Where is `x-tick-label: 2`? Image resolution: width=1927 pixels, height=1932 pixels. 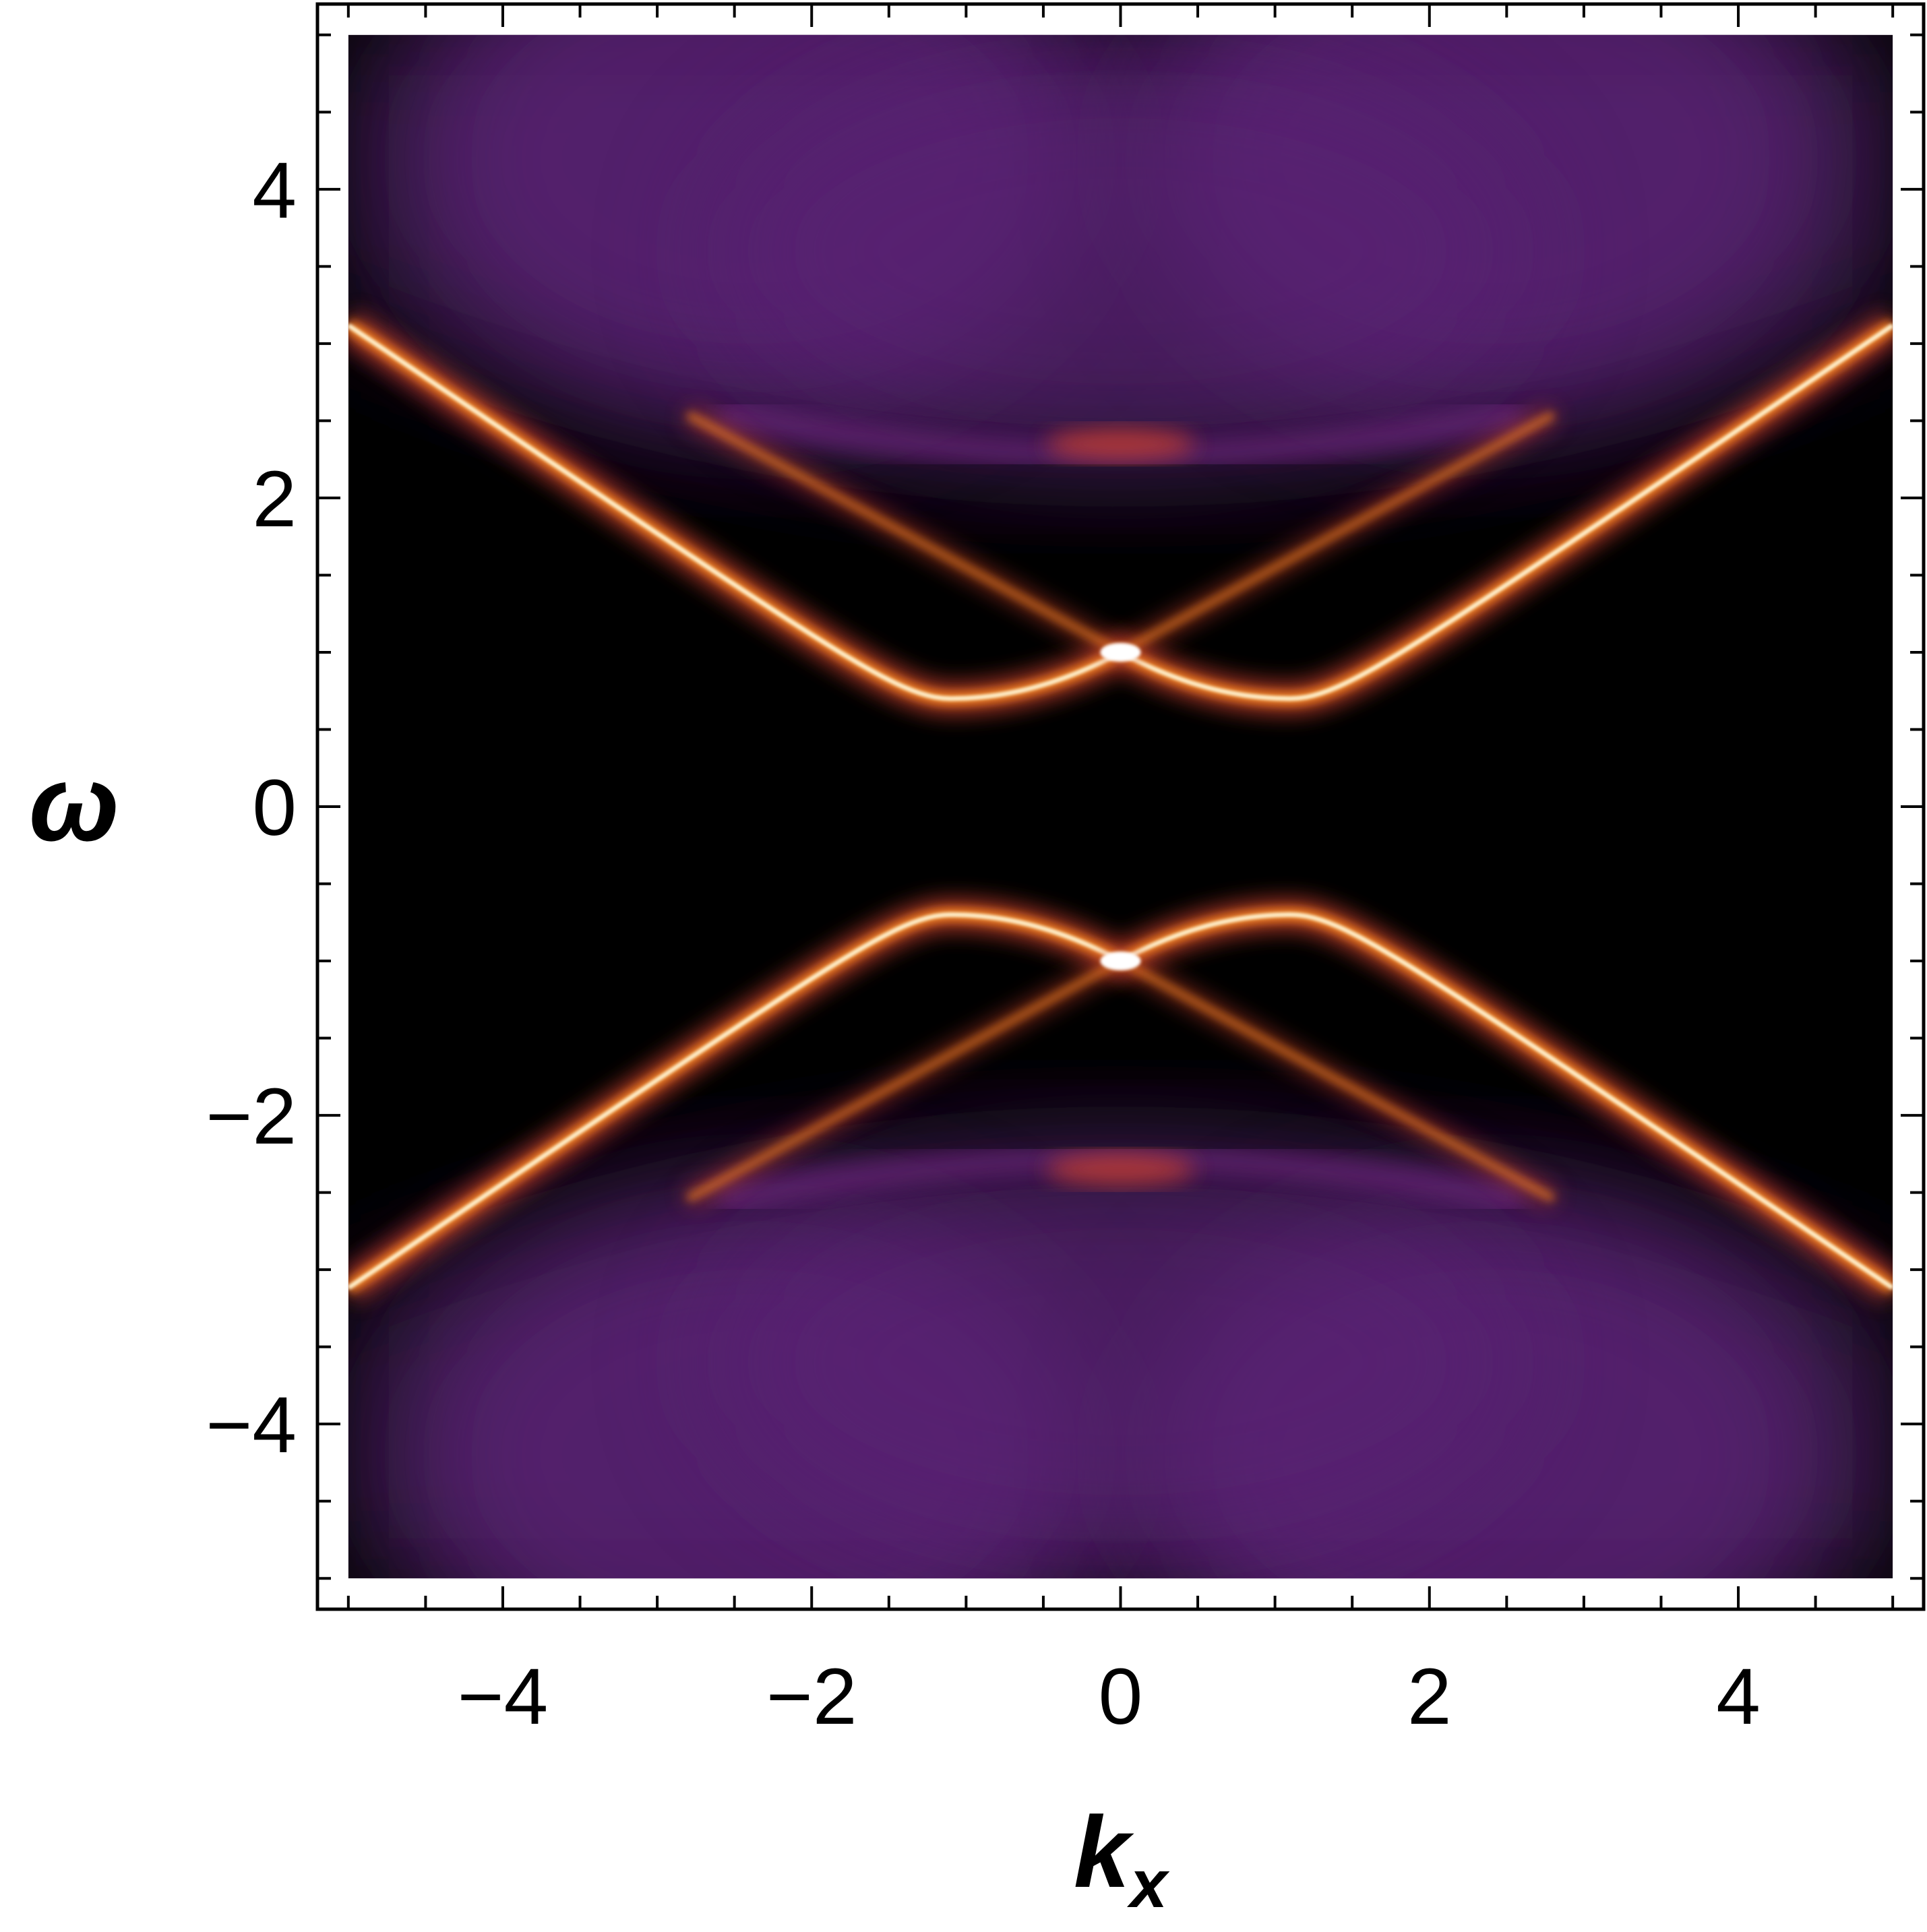 x-tick-label: 2 is located at coordinates (1429, 1696).